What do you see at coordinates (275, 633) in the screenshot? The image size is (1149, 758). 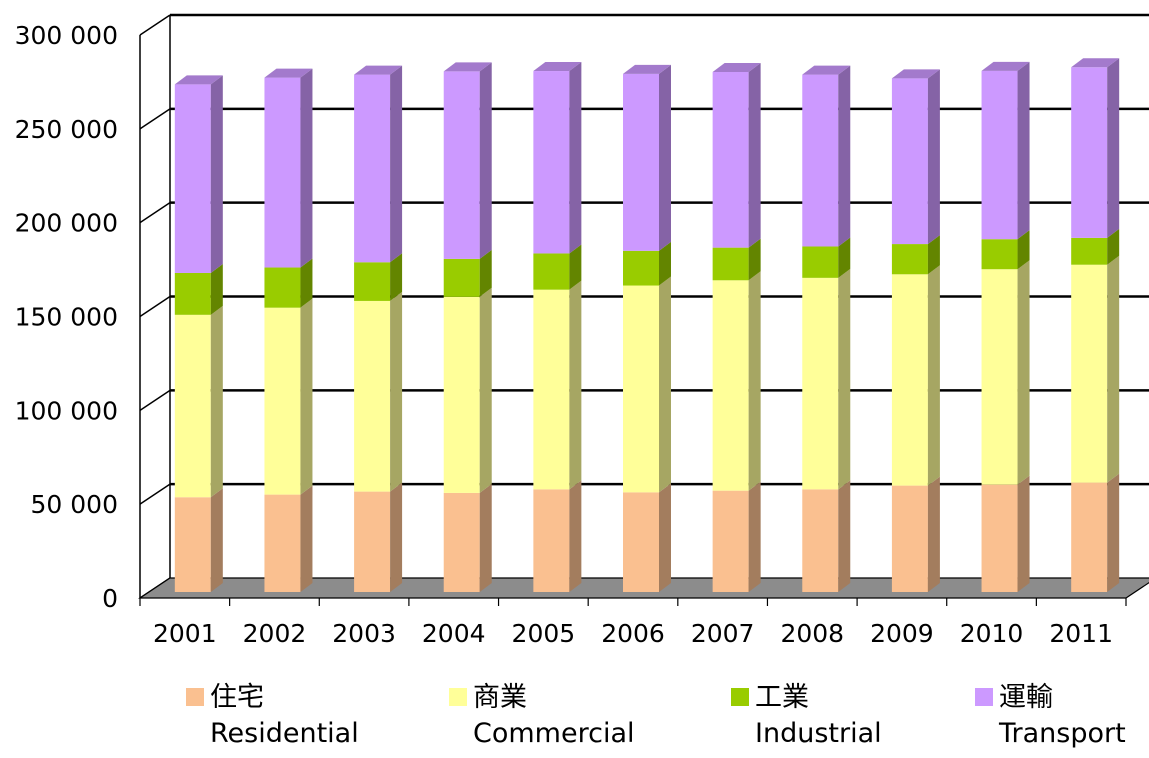 I see `x-tick-label: 2002` at bounding box center [275, 633].